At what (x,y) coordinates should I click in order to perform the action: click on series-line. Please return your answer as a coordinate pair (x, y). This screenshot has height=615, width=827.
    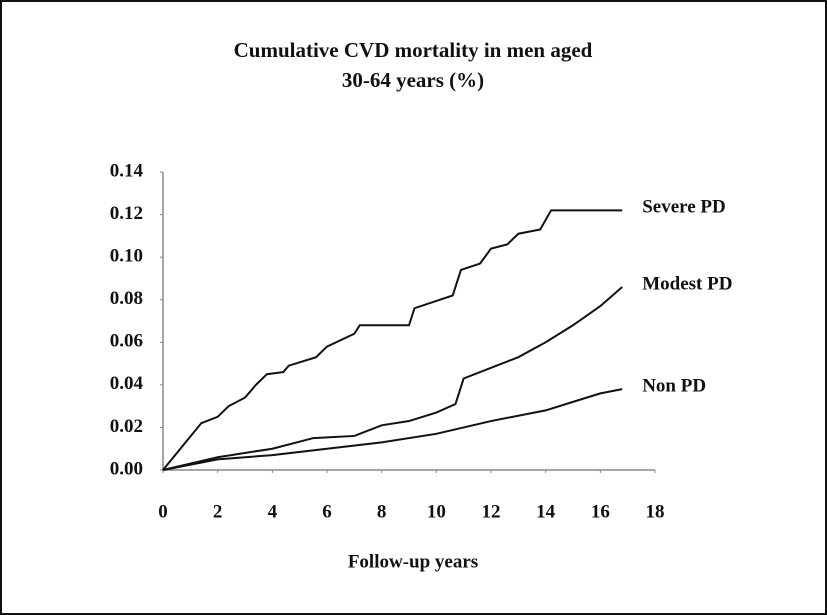
    Looking at the image, I should click on (392, 429).